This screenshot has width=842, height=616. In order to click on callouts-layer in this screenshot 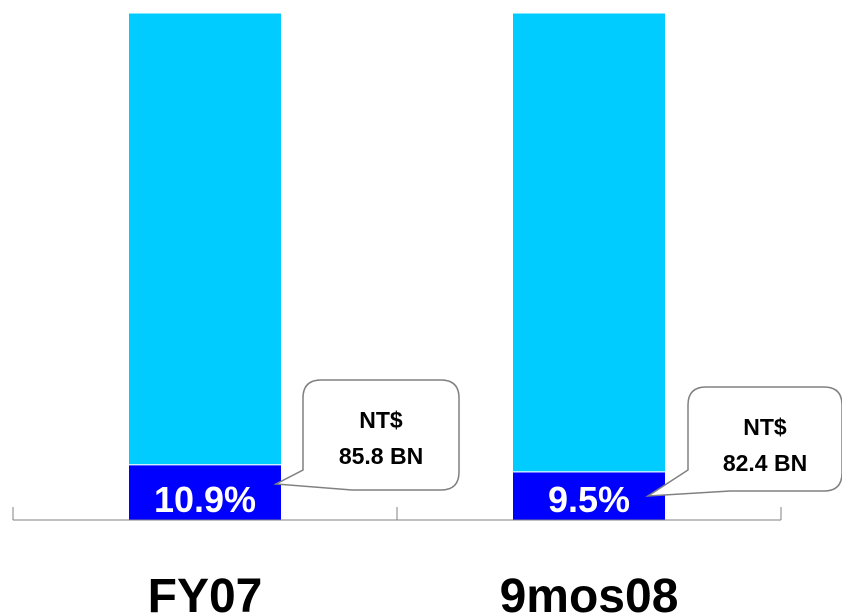, I will do `click(557, 438)`.